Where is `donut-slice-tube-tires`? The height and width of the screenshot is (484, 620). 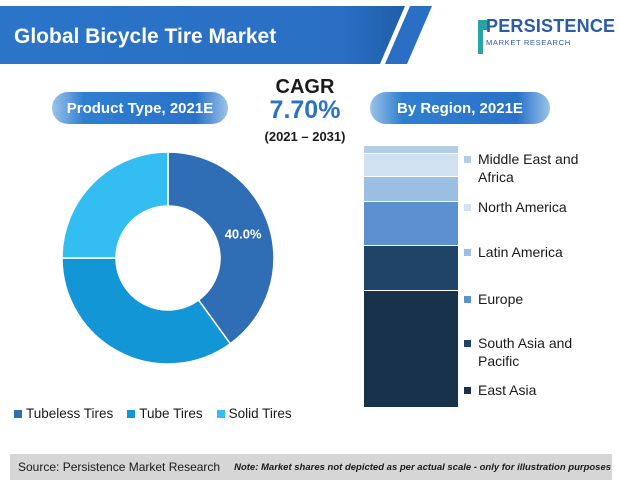
donut-slice-tube-tires is located at coordinates (146, 311).